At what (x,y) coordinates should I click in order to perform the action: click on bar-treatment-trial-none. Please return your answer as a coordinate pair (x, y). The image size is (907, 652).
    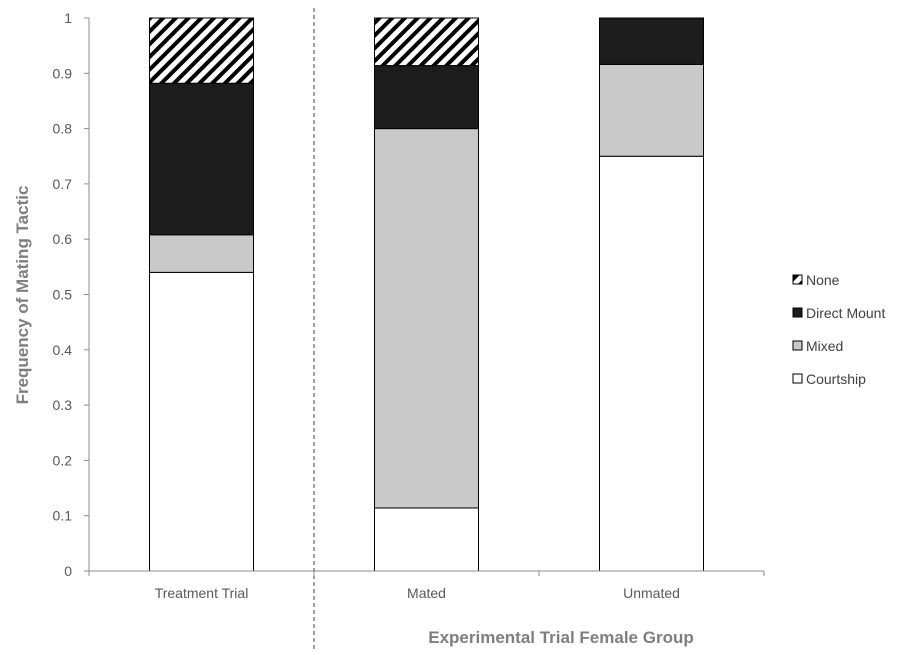
    Looking at the image, I should click on (201, 50).